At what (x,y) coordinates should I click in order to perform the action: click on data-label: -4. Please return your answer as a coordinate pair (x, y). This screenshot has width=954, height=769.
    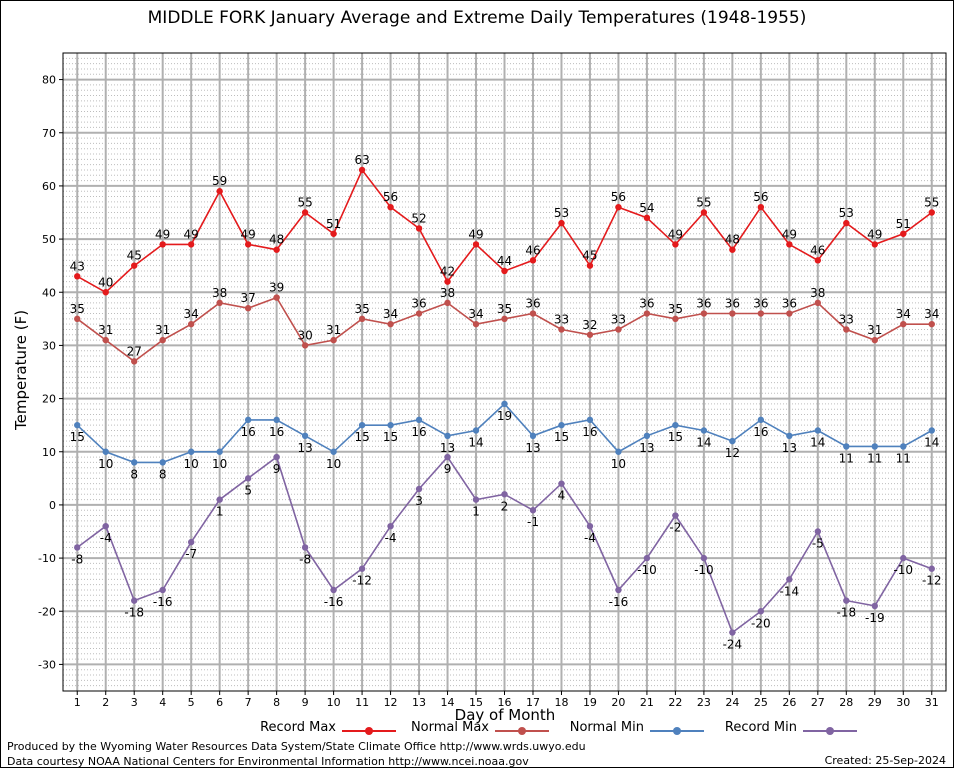
    Looking at the image, I should click on (590, 538).